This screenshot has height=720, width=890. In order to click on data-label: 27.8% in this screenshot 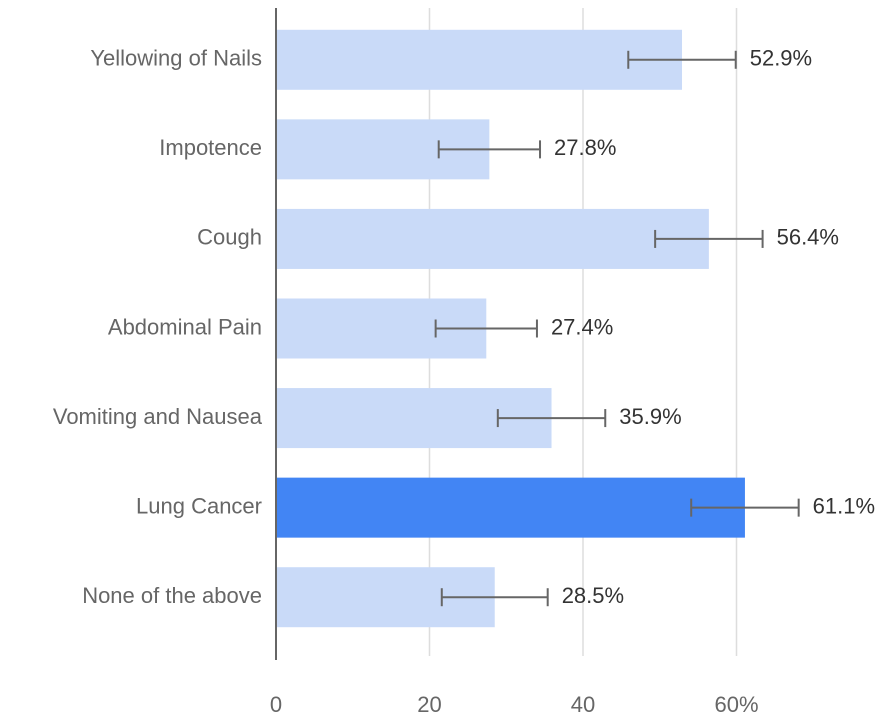, I will do `click(585, 147)`.